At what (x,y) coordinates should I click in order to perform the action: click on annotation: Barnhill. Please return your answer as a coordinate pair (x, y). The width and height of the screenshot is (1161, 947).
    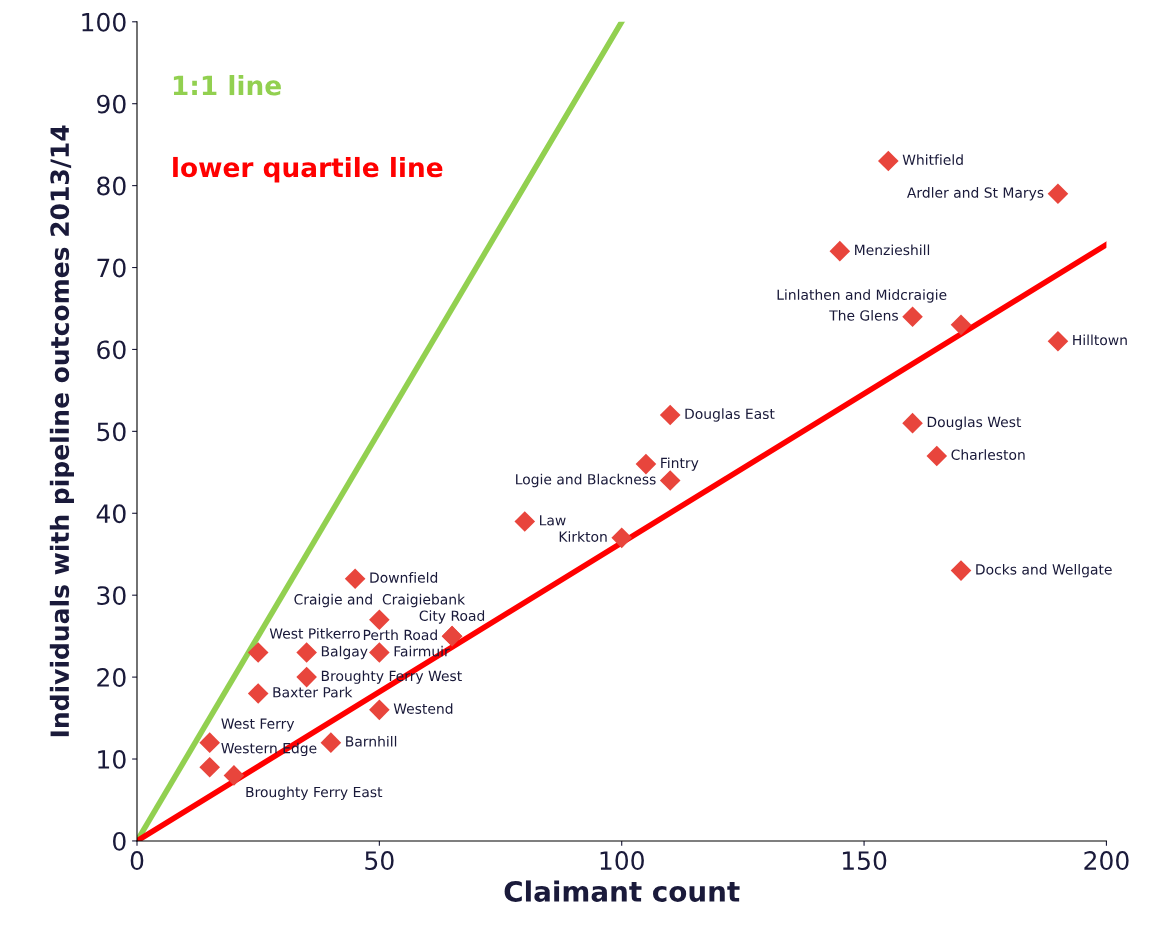
    Looking at the image, I should click on (371, 741).